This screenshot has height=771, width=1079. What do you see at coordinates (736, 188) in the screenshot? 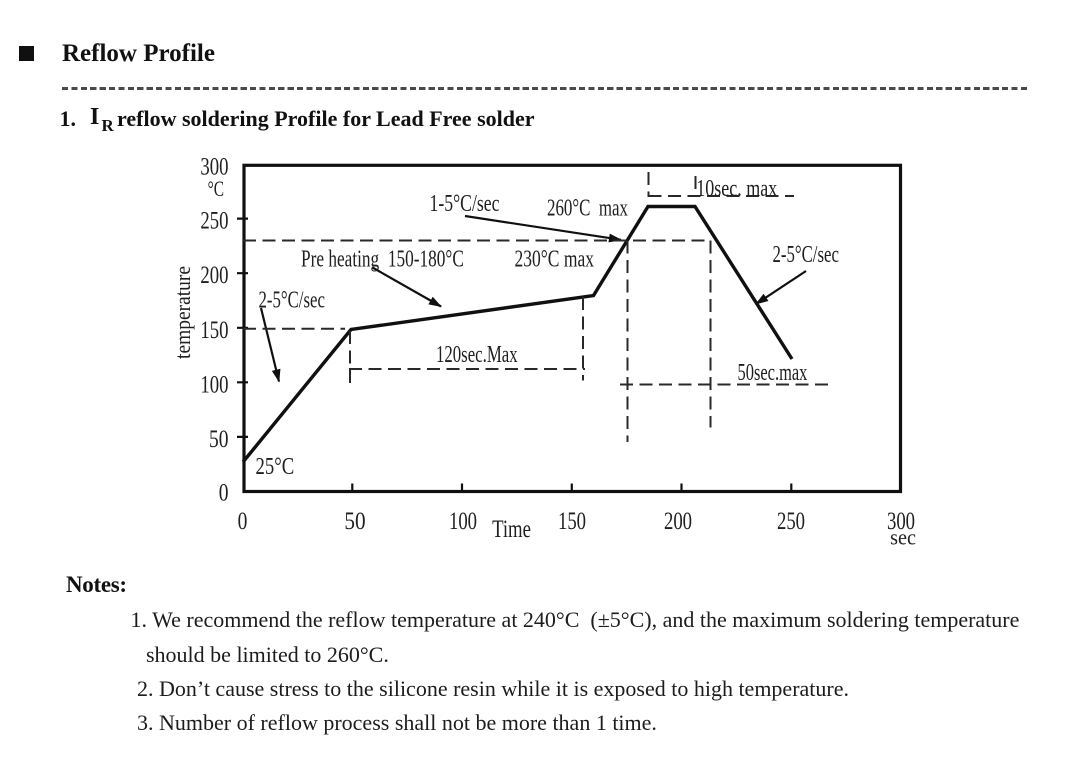
I see `svg-text: 10sec. max` at bounding box center [736, 188].